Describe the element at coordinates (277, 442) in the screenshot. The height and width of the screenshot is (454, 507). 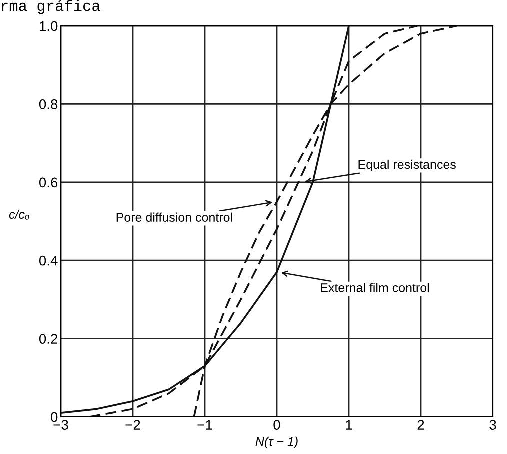
I see `x-axis-title: N(τ − 1)` at that location.